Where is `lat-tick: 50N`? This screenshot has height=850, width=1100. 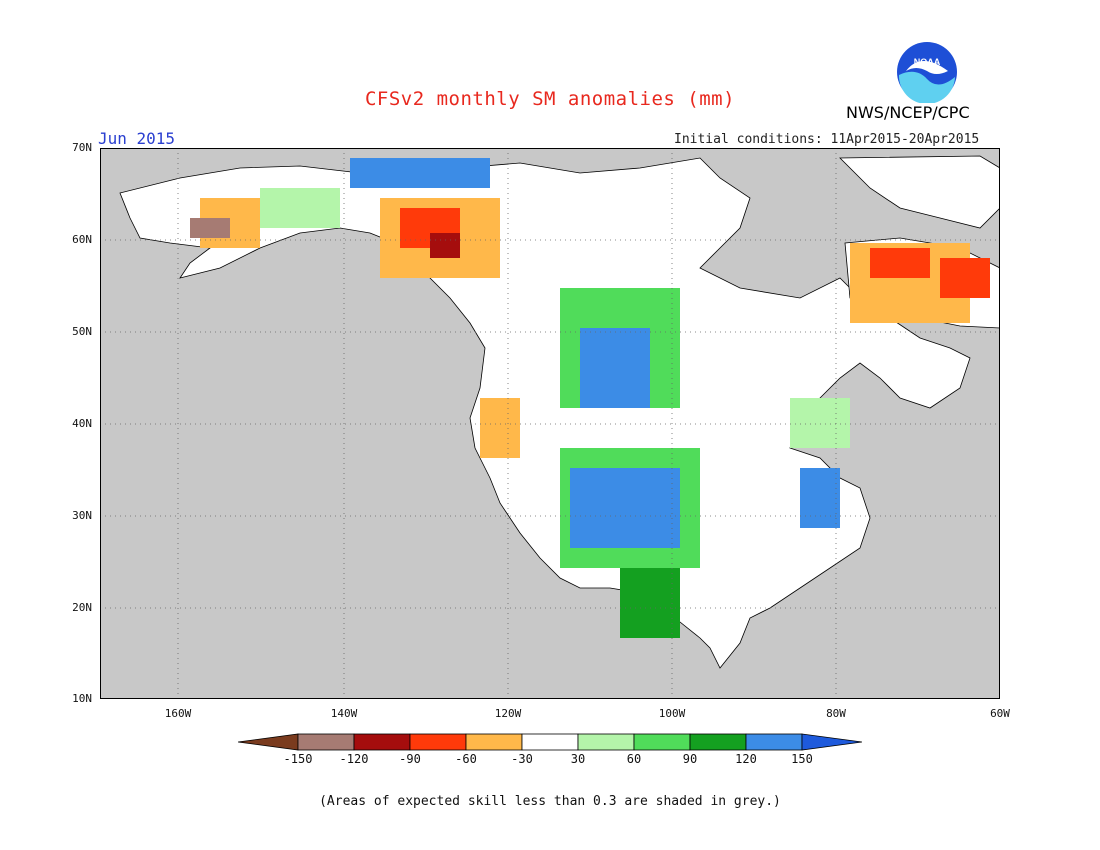 lat-tick: 50N is located at coordinates (82, 331).